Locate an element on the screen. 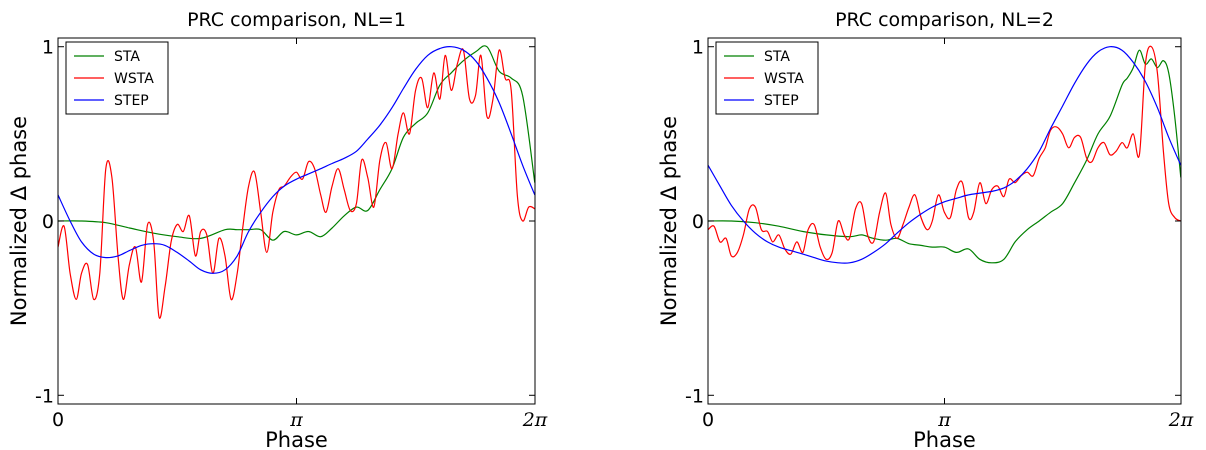 This screenshot has height=450, width=1206. chart-title: PRC comparison, NL=2 is located at coordinates (944, 20).